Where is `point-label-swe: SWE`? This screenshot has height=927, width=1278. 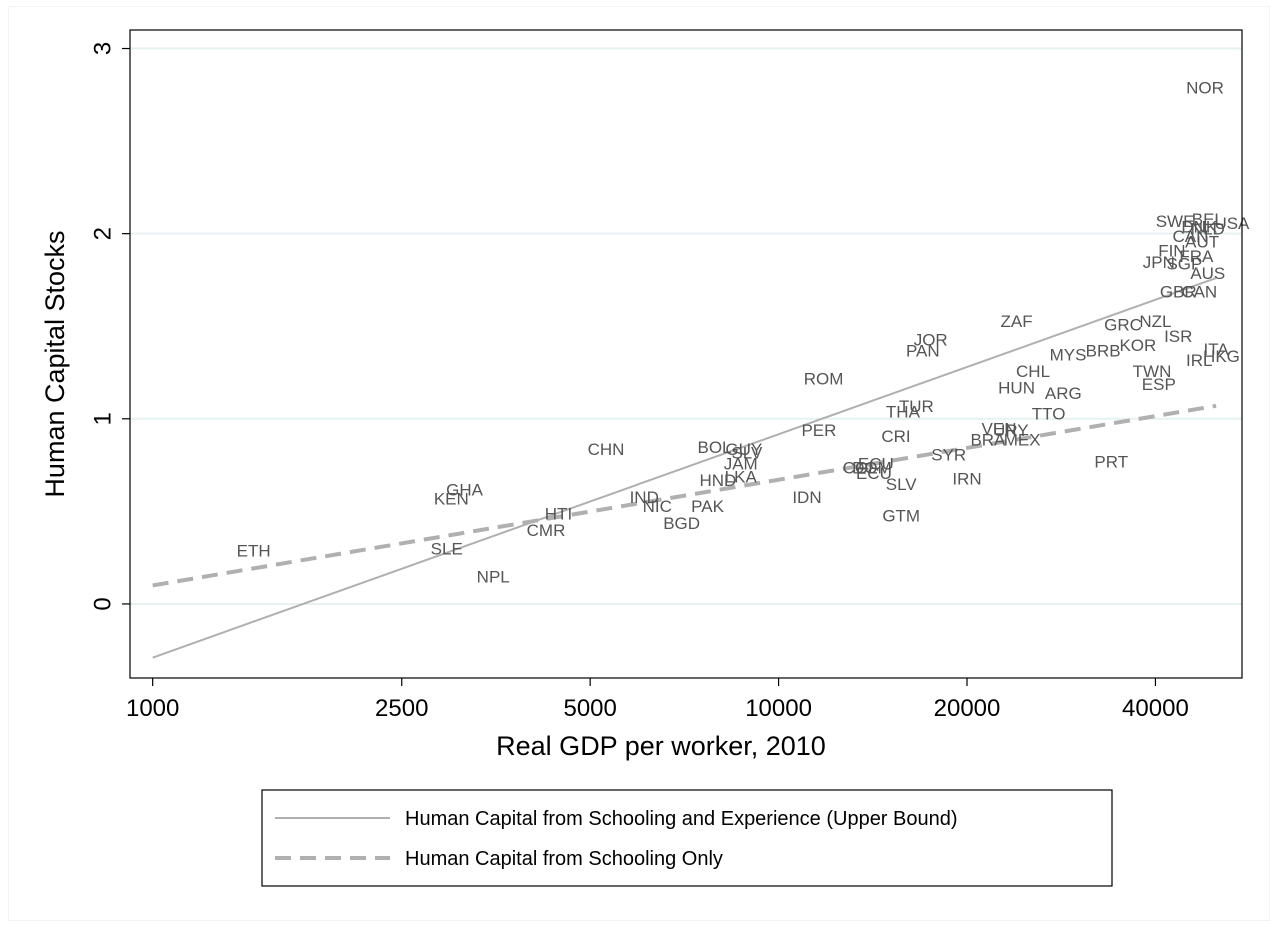 point-label-swe: SWE is located at coordinates (1175, 221).